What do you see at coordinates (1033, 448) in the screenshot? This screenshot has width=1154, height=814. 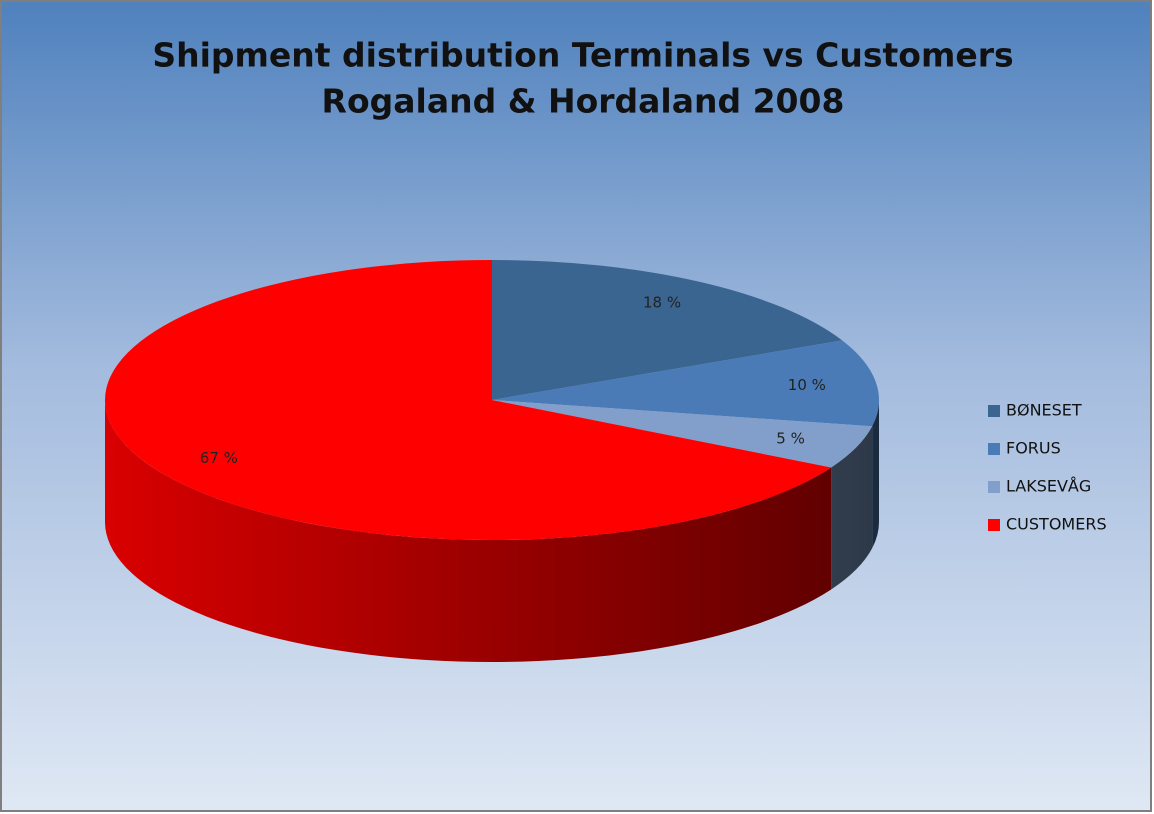 I see `legend-label: FORUS` at bounding box center [1033, 448].